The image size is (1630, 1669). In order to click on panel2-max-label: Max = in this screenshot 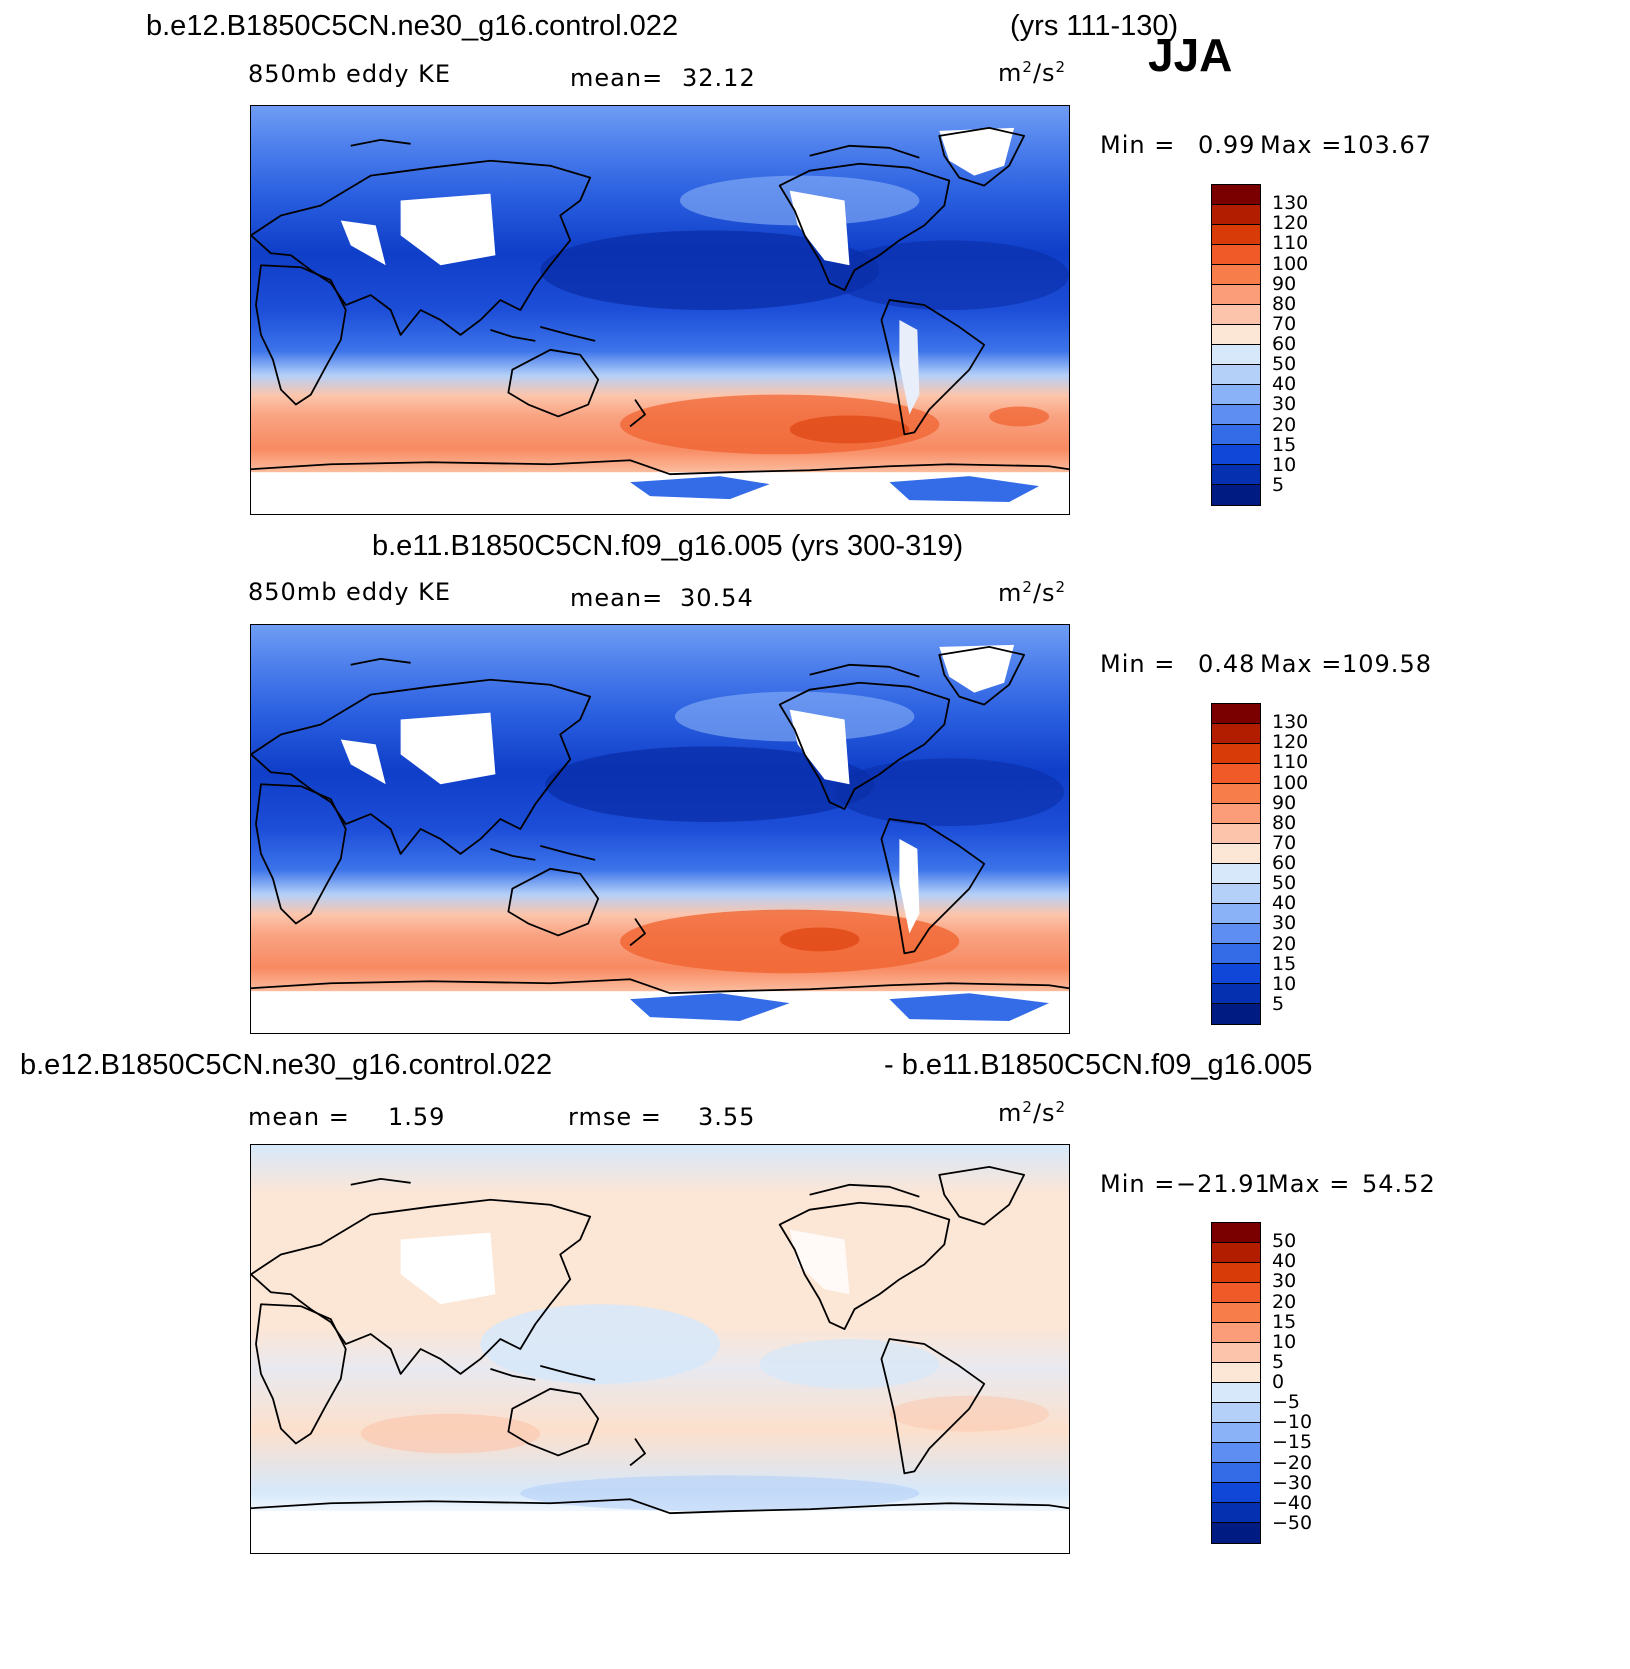, I will do `click(1301, 664)`.